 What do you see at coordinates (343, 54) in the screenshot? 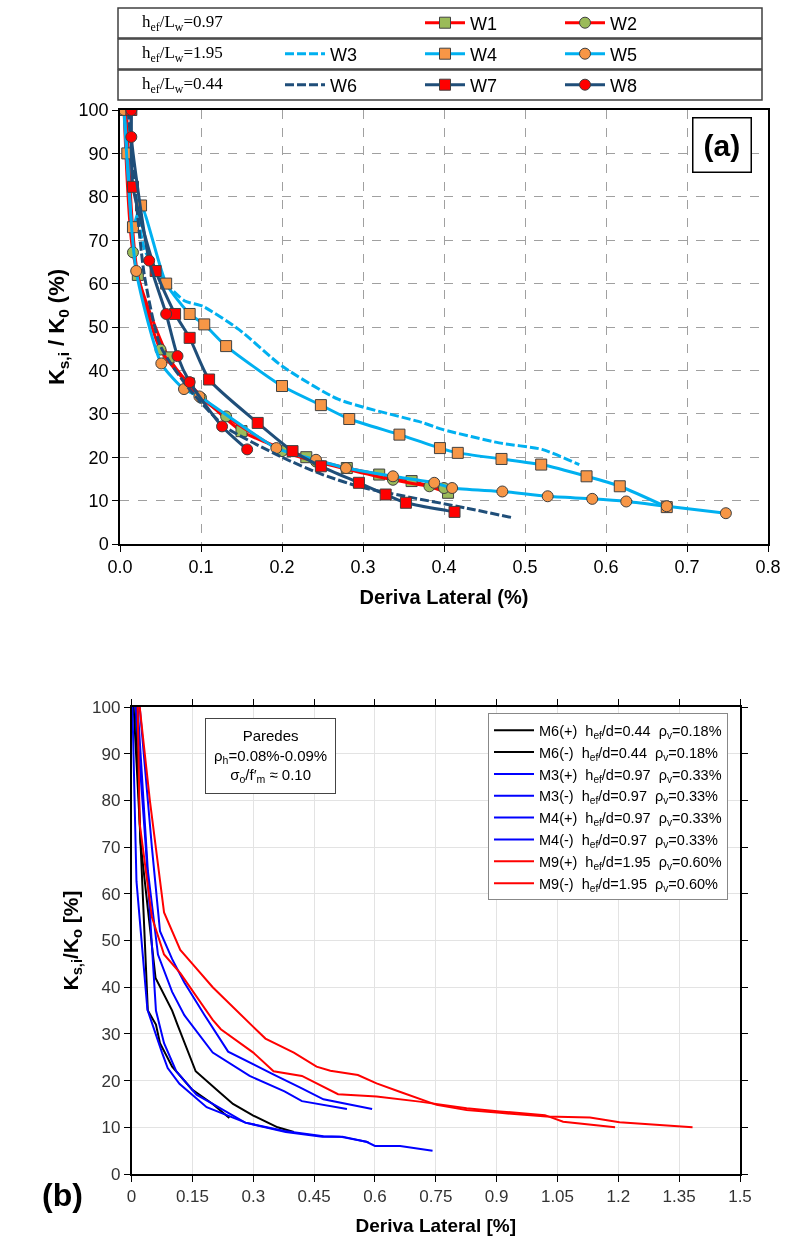
I see `legend-label: W3` at bounding box center [343, 54].